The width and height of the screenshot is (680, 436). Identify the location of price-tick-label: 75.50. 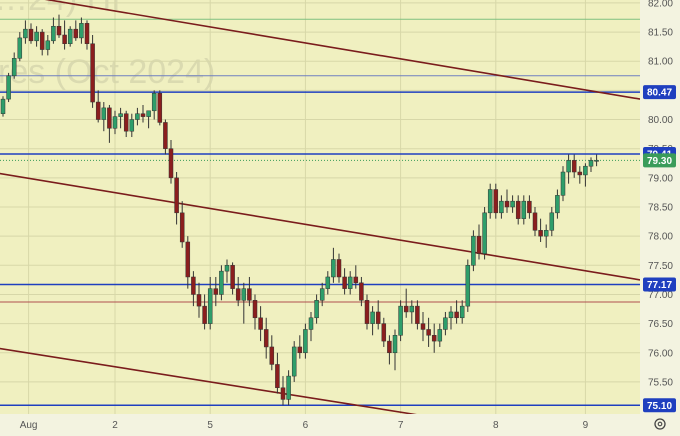
(660, 382).